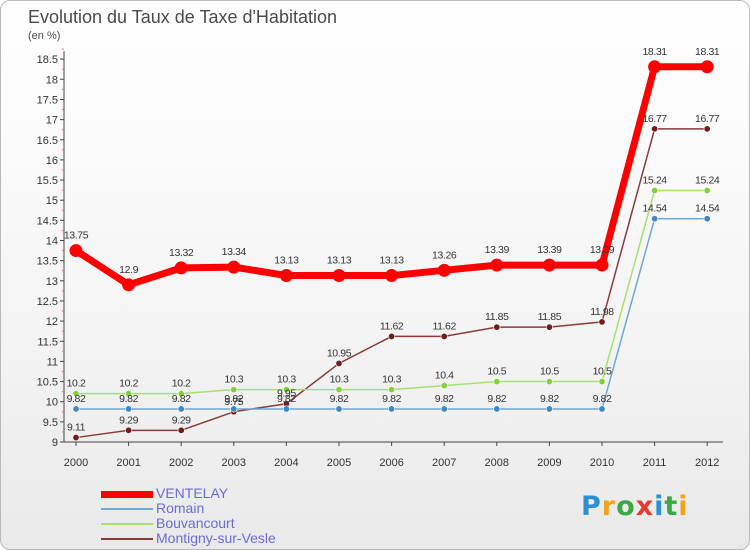 This screenshot has height=550, width=750. What do you see at coordinates (52, 322) in the screenshot?
I see `y-tick-label: 12` at bounding box center [52, 322].